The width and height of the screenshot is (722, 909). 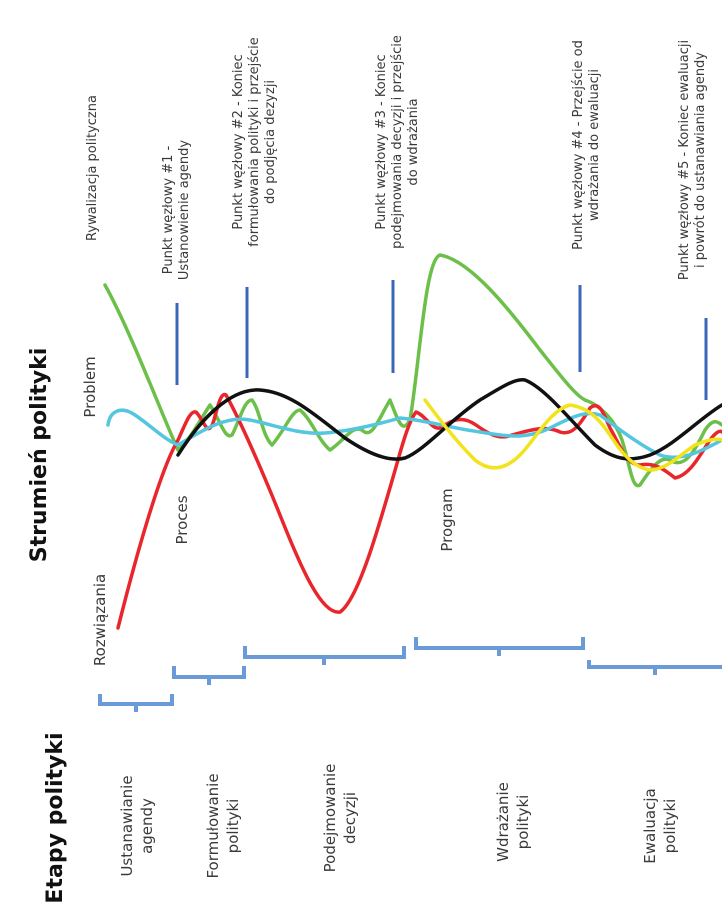 What do you see at coordinates (350, 818) in the screenshot?
I see `stage-3-line-2: decyzji` at bounding box center [350, 818].